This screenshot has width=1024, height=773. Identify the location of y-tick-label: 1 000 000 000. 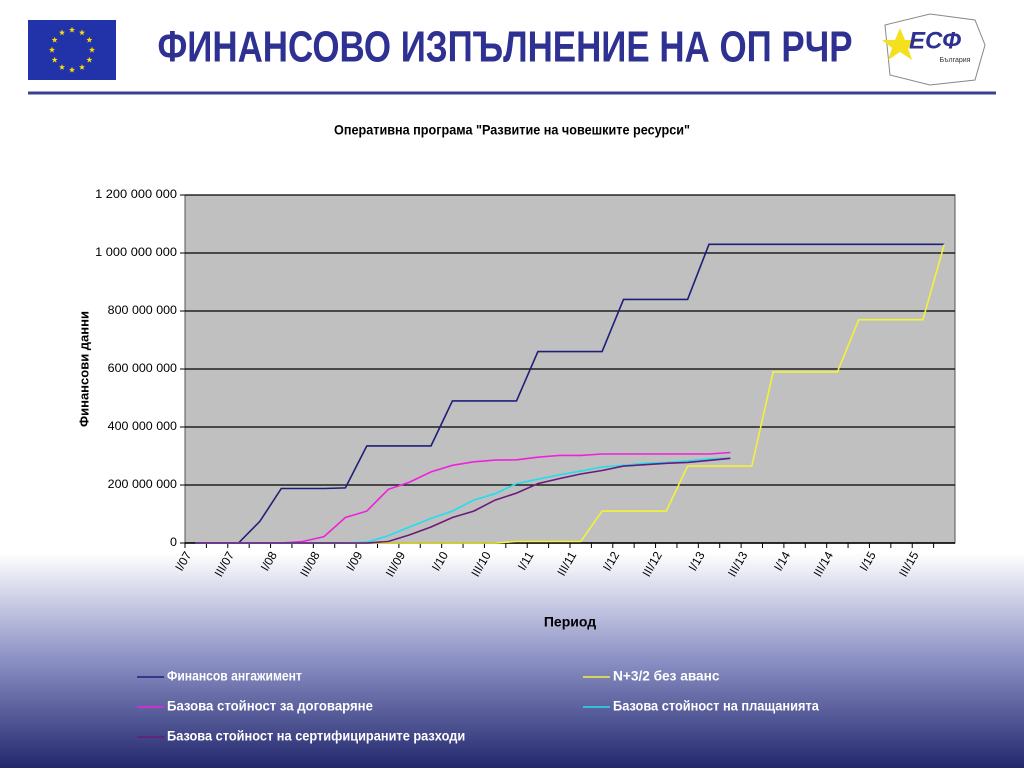
(136, 252).